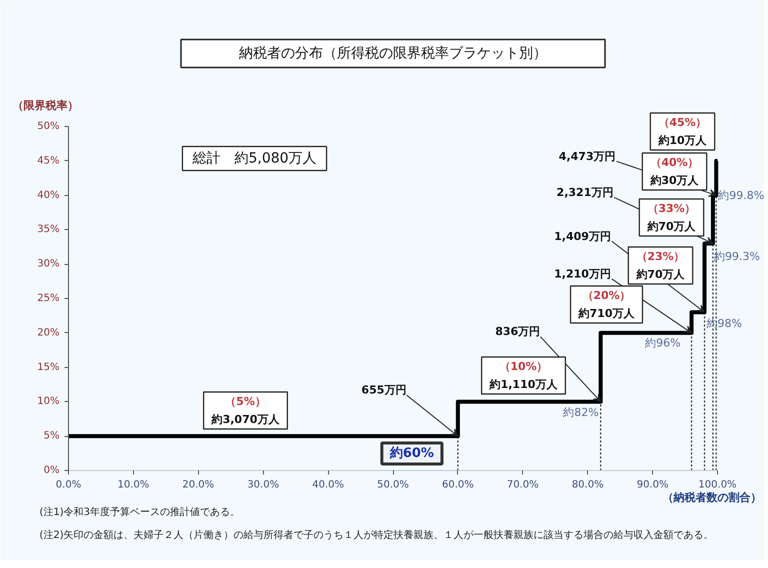 The width and height of the screenshot is (768, 568). I want to click on annotation: （20%）, so click(606, 295).